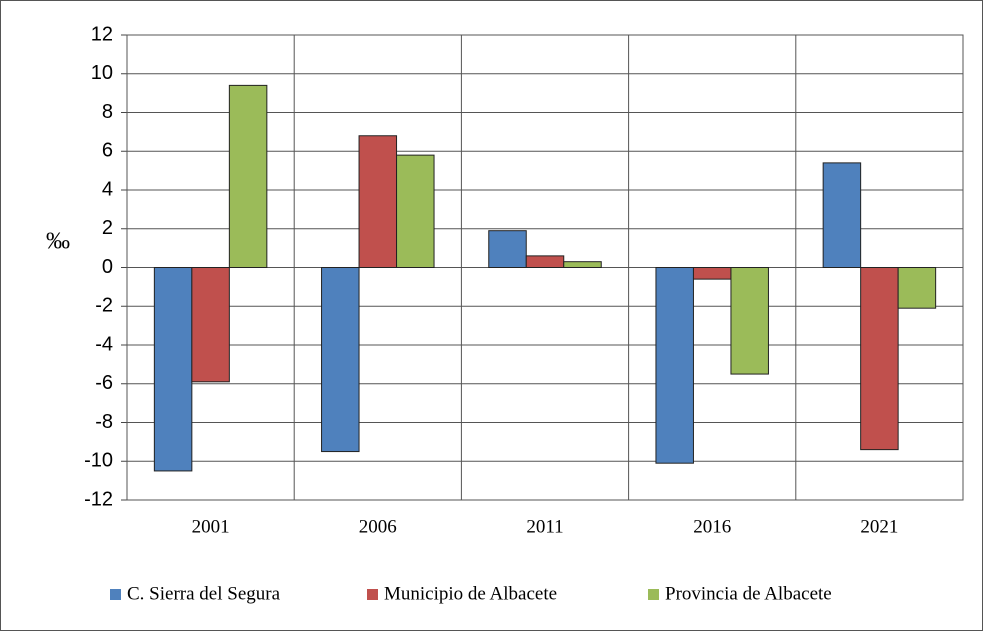 This screenshot has width=983, height=631. Describe the element at coordinates (378, 526) in the screenshot. I see `x-tick-label: 2006` at that location.